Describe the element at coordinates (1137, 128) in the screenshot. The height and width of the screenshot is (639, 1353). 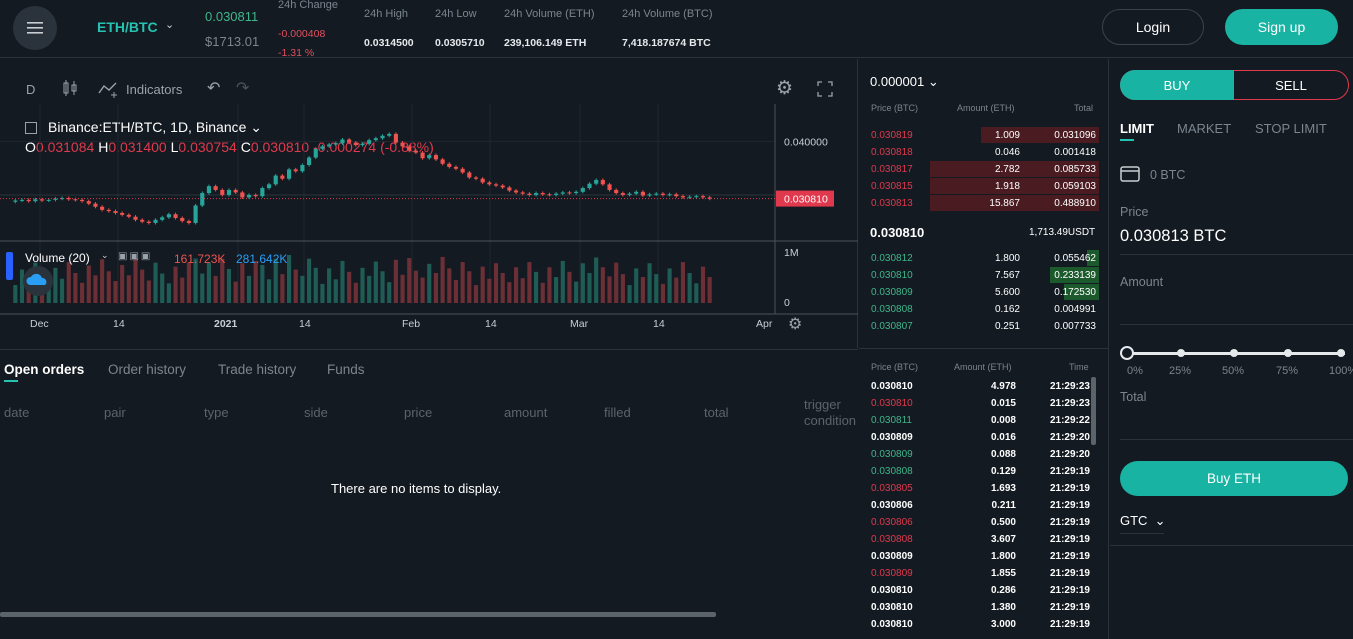
I see `order-type-limit: LIMIT` at that location.